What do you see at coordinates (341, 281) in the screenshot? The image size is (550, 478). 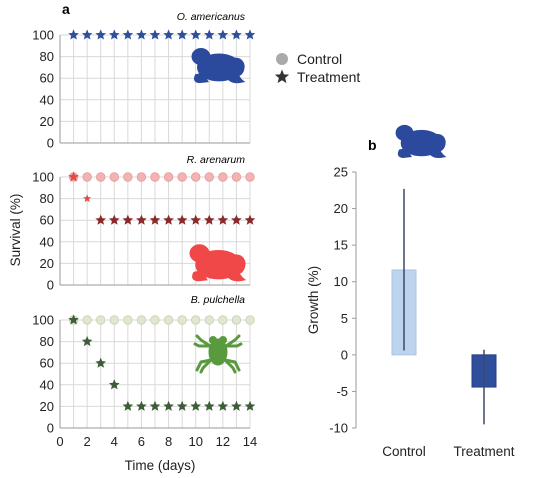 I see `bar-y-tick-label: 10` at bounding box center [341, 281].